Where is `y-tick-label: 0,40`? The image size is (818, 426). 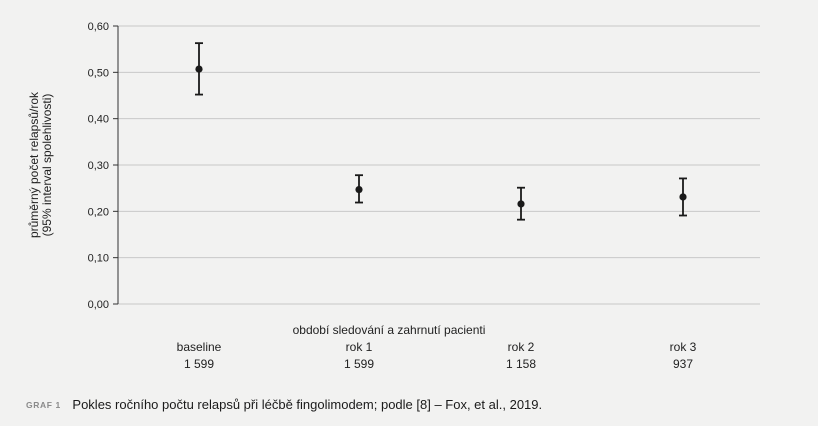
y-tick-label: 0,40 is located at coordinates (98, 120).